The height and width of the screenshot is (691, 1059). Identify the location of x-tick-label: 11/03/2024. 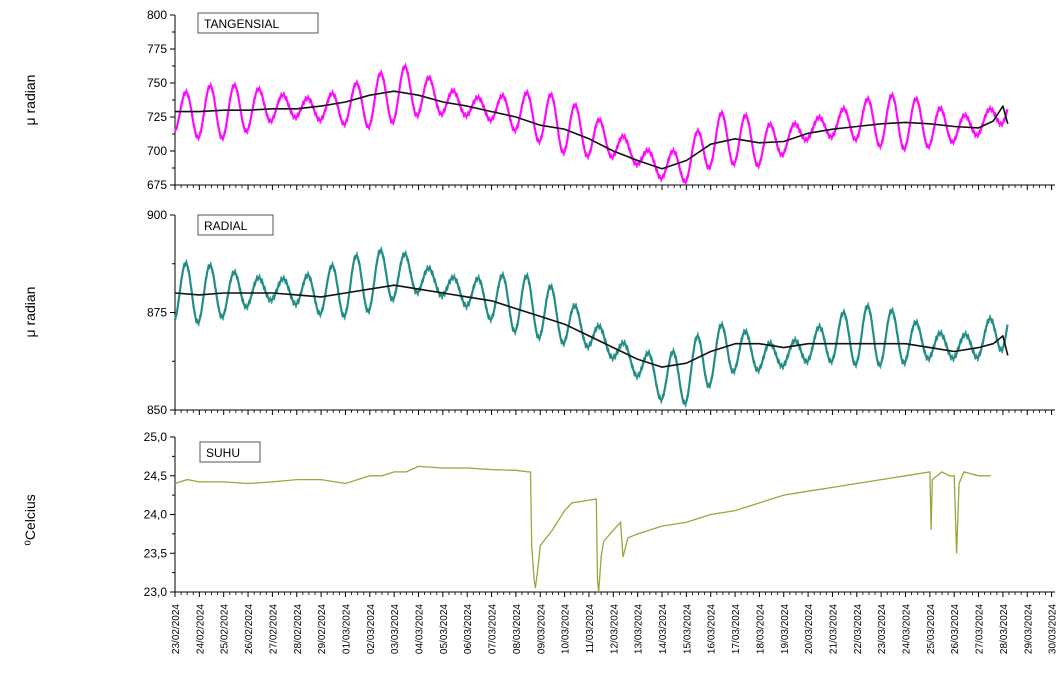
(590, 629).